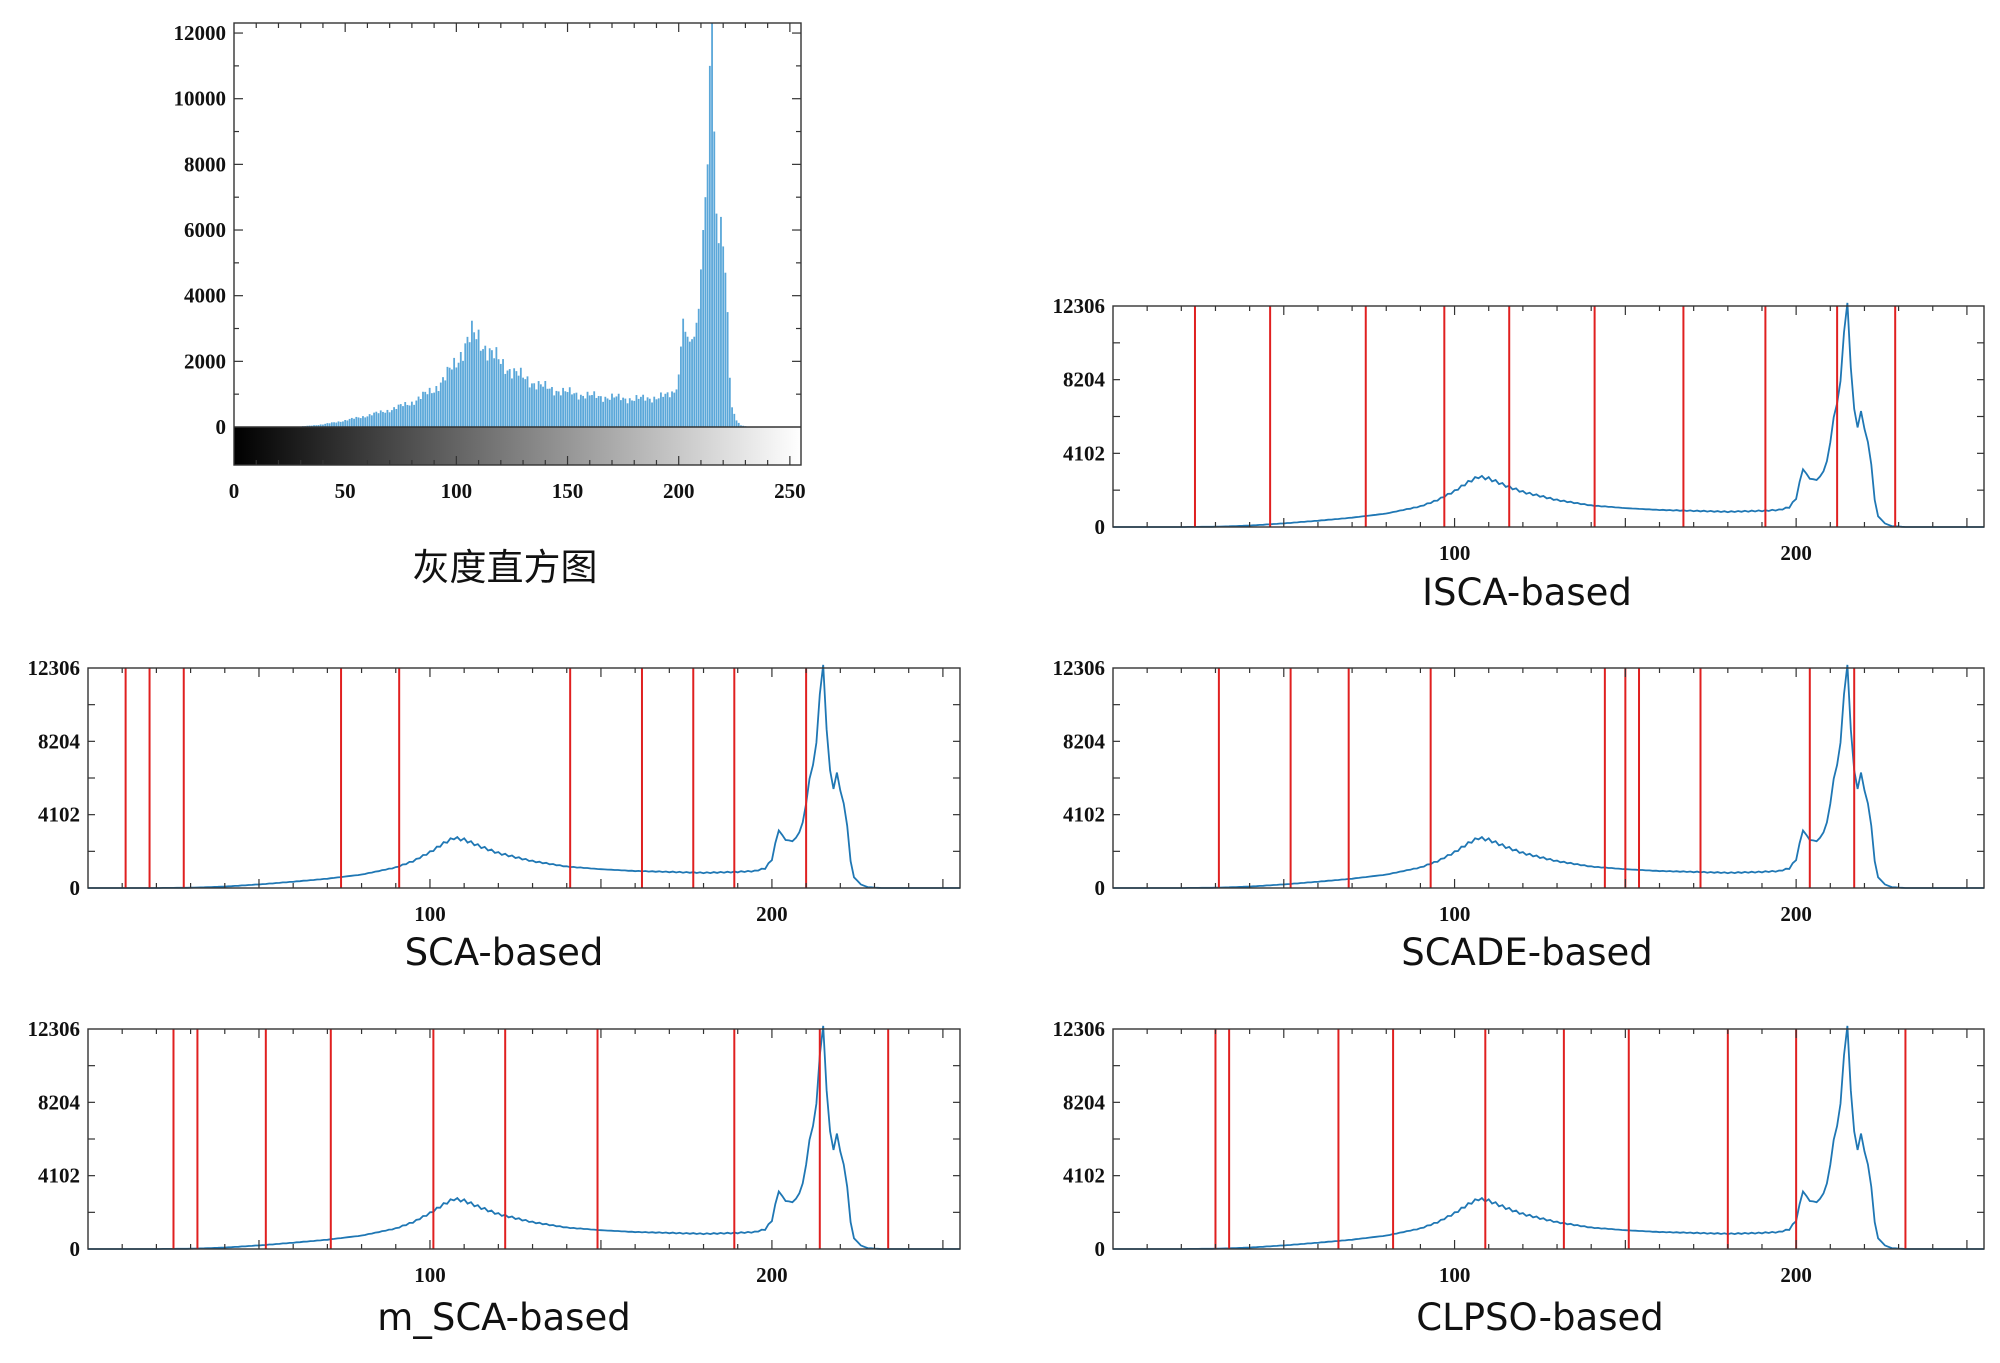 The image size is (2000, 1363). What do you see at coordinates (205, 230) in the screenshot?
I see `hist-ytick-label: 6000` at bounding box center [205, 230].